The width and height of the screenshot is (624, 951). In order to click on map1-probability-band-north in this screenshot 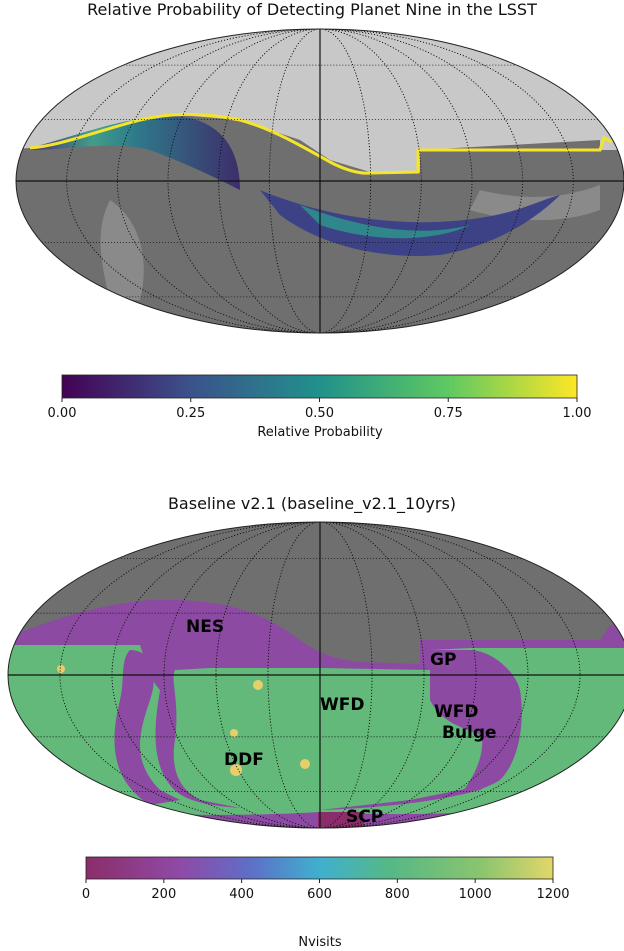, I will do `click(135, 153)`.